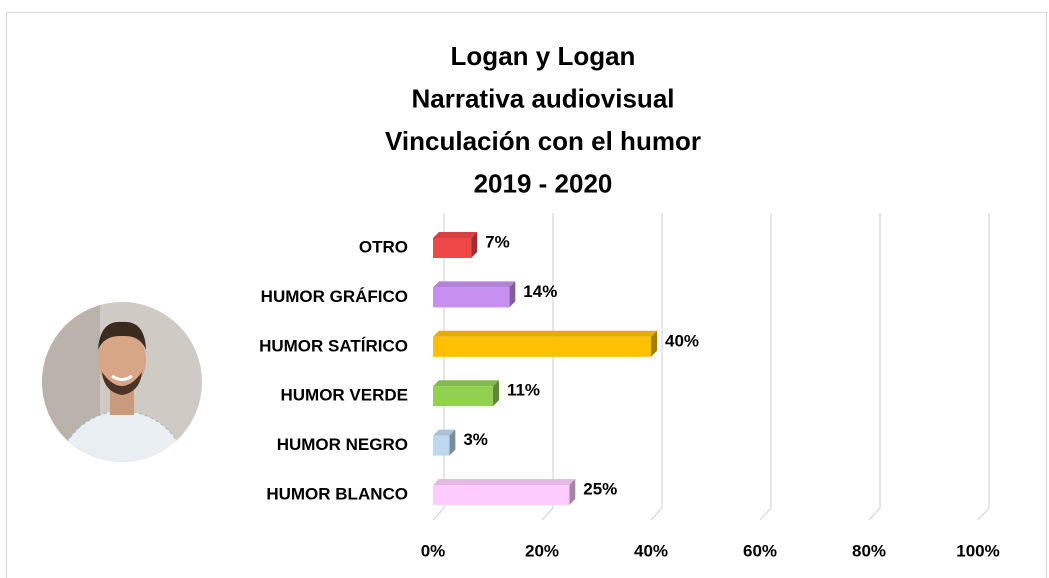  Describe the element at coordinates (543, 56) in the screenshot. I see `chart-title-line: Logan y Logan` at that location.